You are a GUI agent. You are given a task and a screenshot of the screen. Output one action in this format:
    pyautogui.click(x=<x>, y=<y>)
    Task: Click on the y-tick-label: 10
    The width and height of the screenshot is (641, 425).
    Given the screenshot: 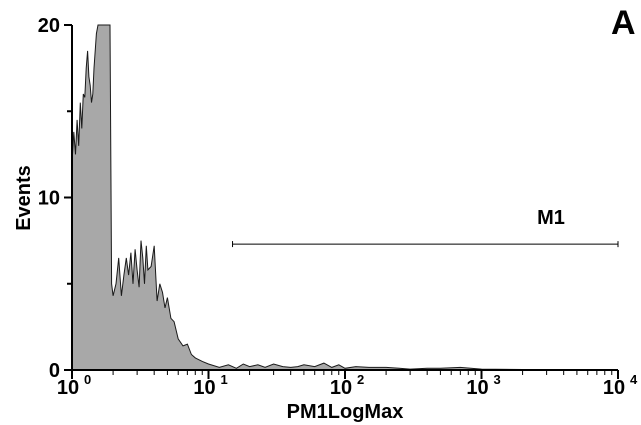 What is the action you would take?
    pyautogui.click(x=49, y=199)
    